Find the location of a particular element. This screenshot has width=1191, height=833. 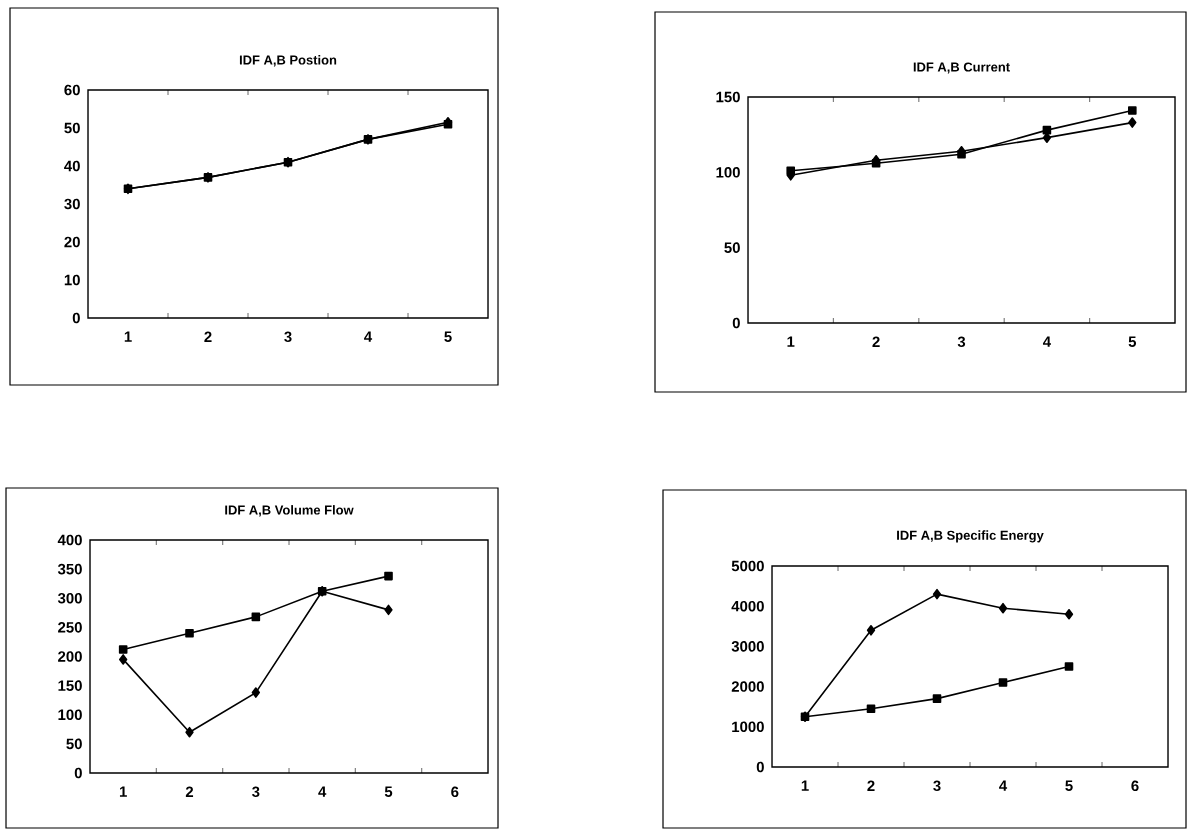

y-tick-label: 60 is located at coordinates (72, 90).